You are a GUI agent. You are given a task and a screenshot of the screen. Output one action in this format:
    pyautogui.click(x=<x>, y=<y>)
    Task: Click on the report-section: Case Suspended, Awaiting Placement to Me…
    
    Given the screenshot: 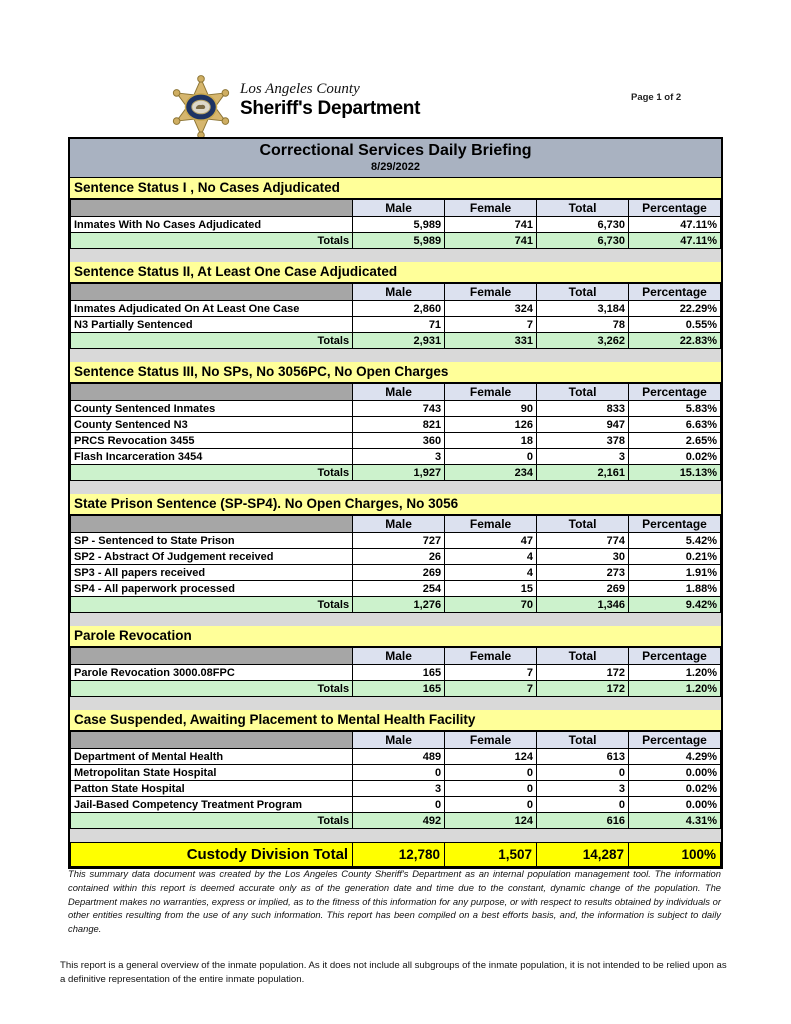 What is the action you would take?
    pyautogui.click(x=395, y=769)
    